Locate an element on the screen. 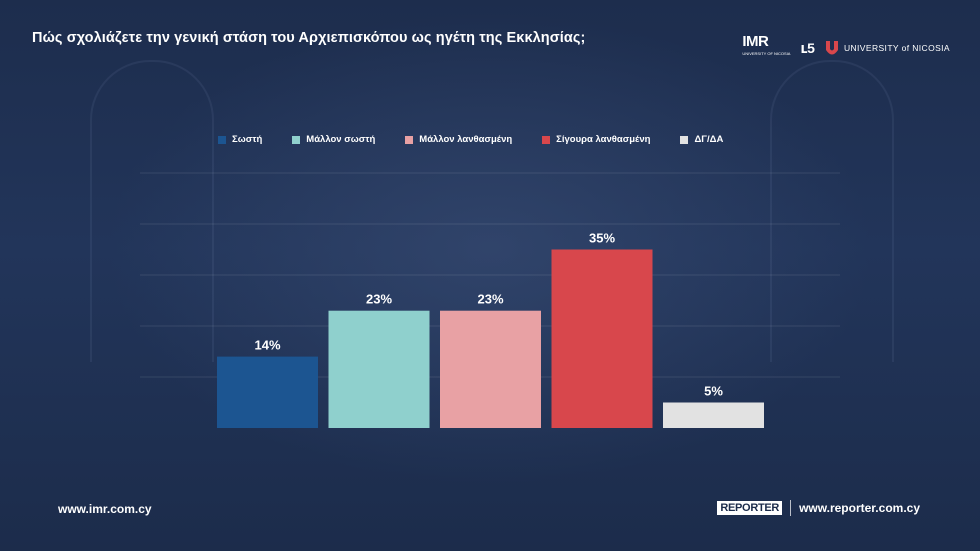  reporter-footer: REPORTER www.reporter.com.cy is located at coordinates (818, 508).